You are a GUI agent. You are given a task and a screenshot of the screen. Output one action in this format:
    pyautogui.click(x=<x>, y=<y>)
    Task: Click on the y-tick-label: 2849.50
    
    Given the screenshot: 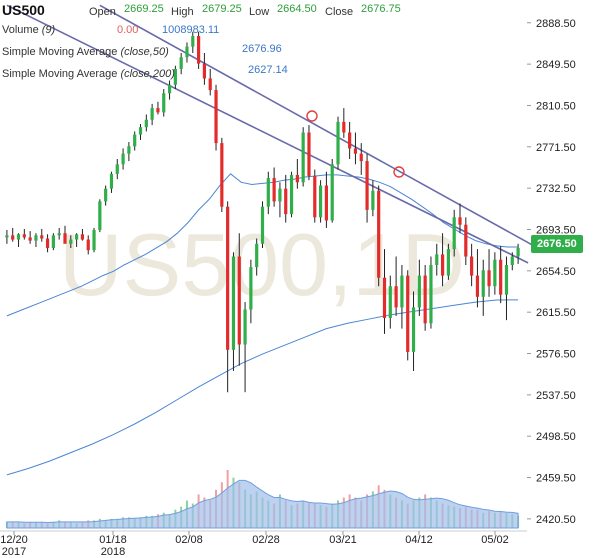 What is the action you would take?
    pyautogui.click(x=556, y=65)
    